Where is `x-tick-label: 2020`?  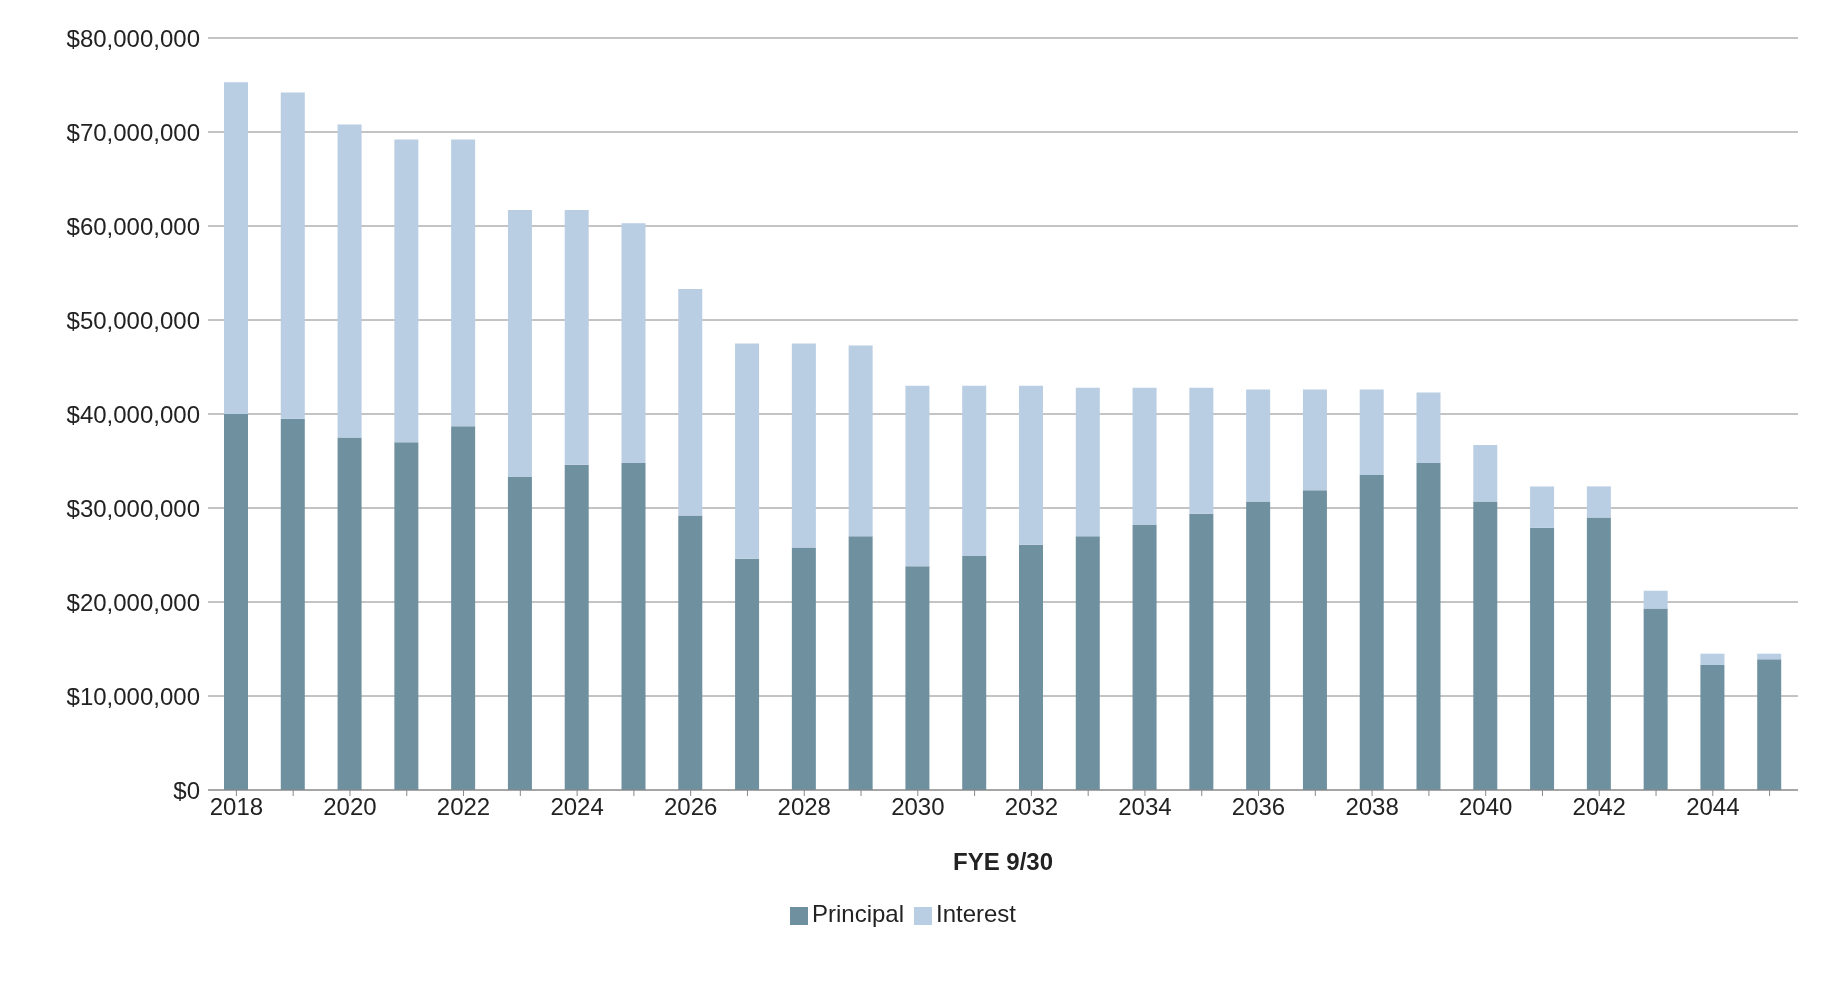 x-tick-label: 2020 is located at coordinates (350, 807).